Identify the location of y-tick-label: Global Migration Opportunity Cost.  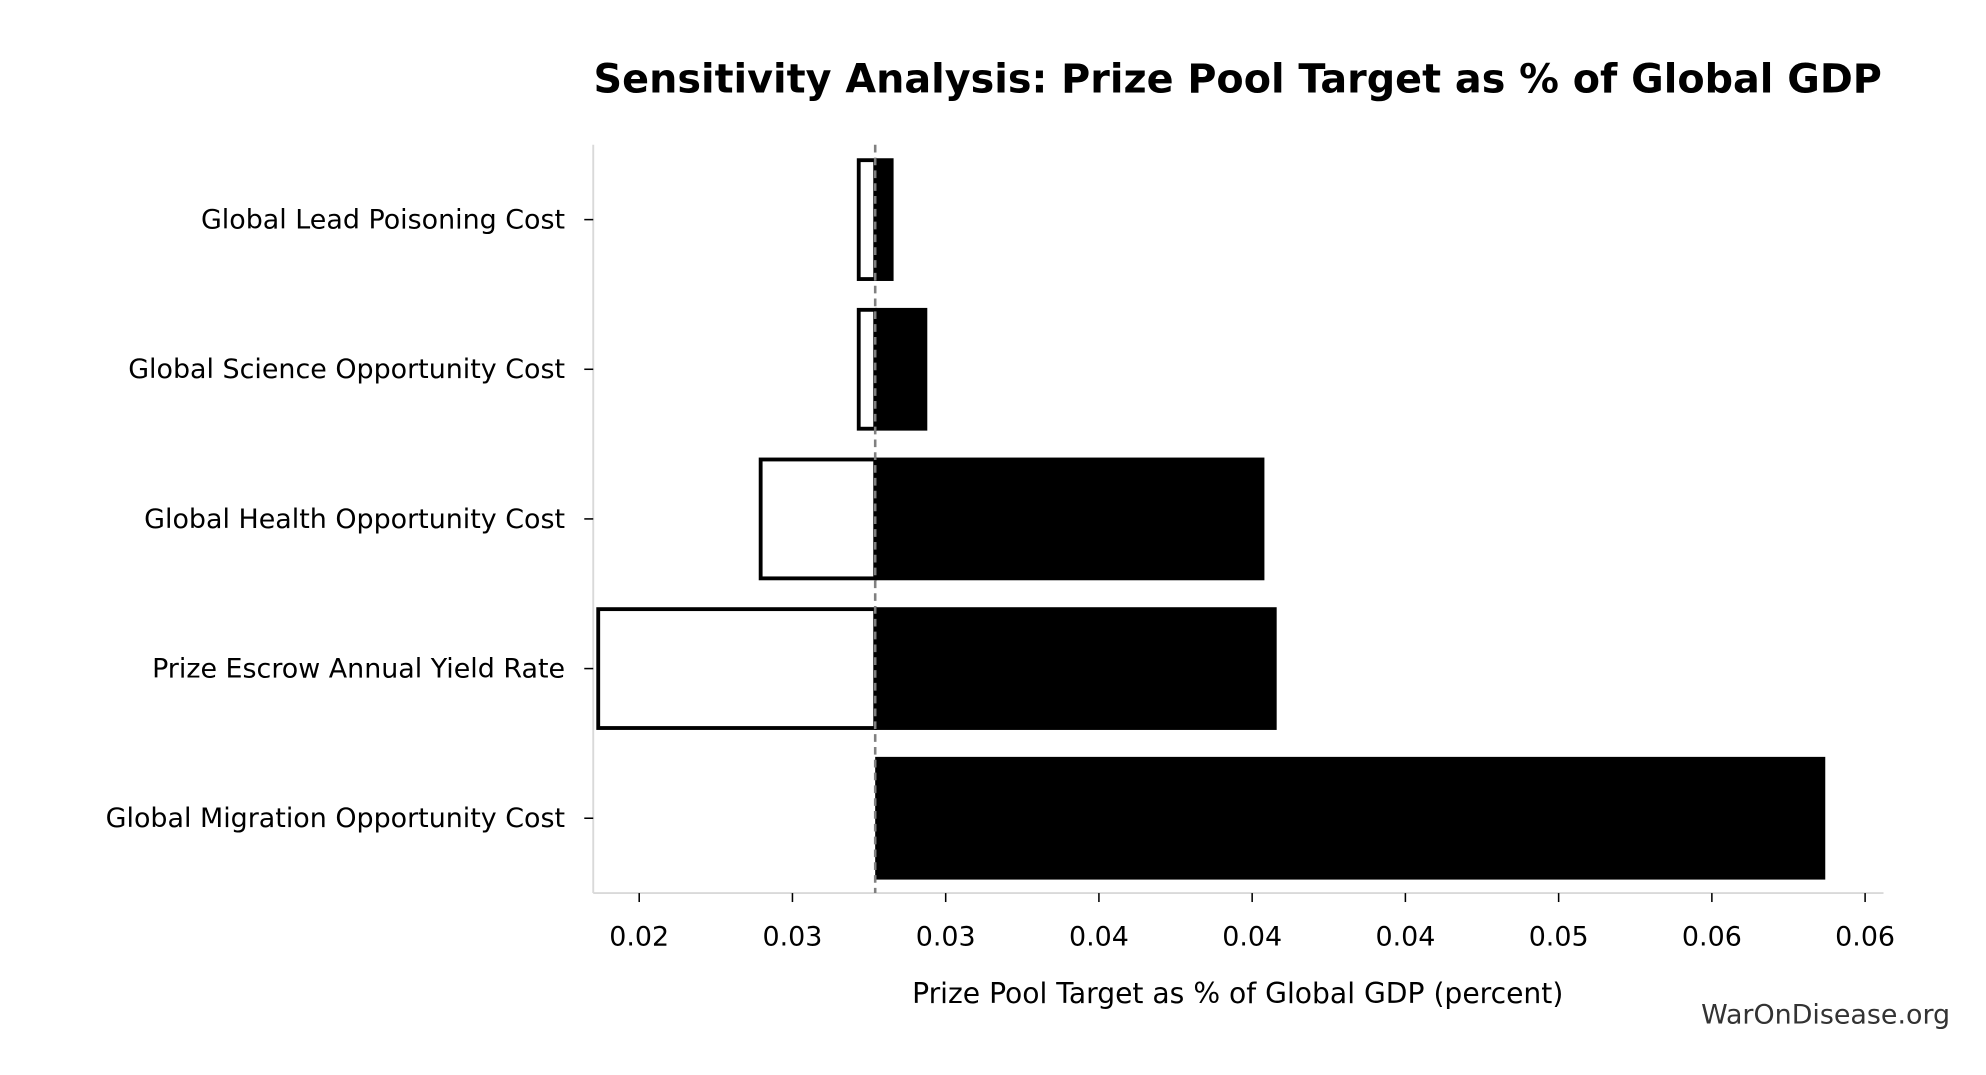
(335, 818).